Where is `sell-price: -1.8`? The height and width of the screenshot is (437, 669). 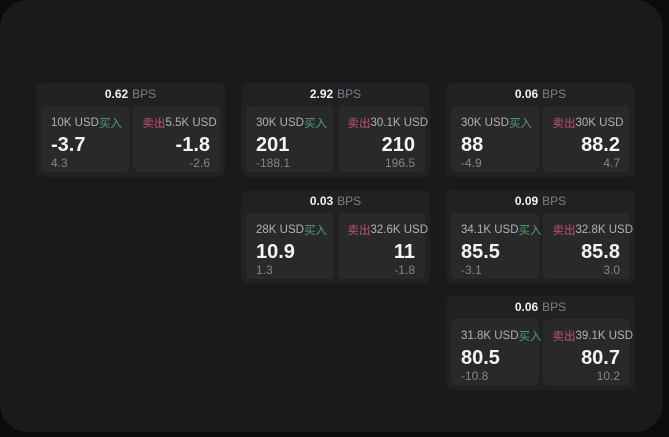 sell-price: -1.8 is located at coordinates (192, 145).